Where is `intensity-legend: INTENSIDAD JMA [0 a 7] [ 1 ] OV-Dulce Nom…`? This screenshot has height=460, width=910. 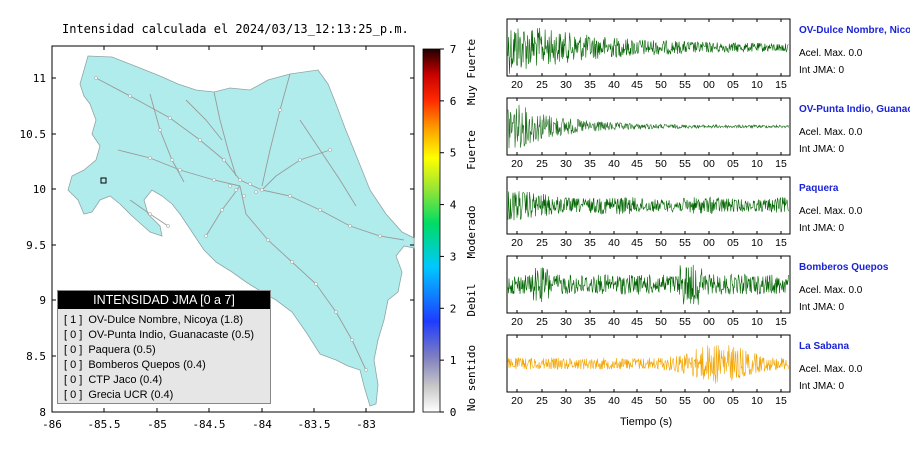
intensity-legend: INTENSIDAD JMA [0 a 7] [ 1 ] OV-Dulce Nom… is located at coordinates (164, 347).